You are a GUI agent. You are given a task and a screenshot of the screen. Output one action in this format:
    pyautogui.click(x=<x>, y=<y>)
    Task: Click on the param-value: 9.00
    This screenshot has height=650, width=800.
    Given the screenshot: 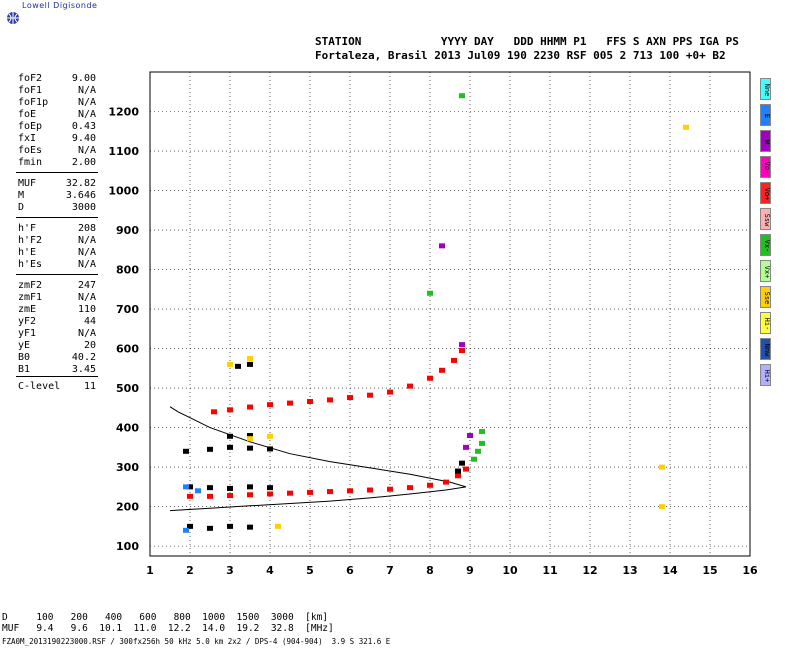 What is the action you would take?
    pyautogui.click(x=83, y=78)
    